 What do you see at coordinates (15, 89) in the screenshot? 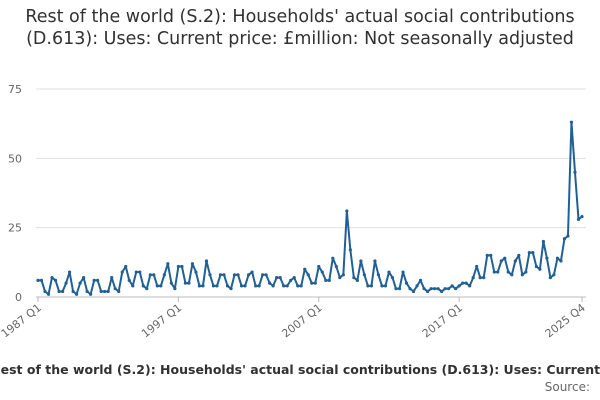
I see `y-tick-label: 75` at bounding box center [15, 89].